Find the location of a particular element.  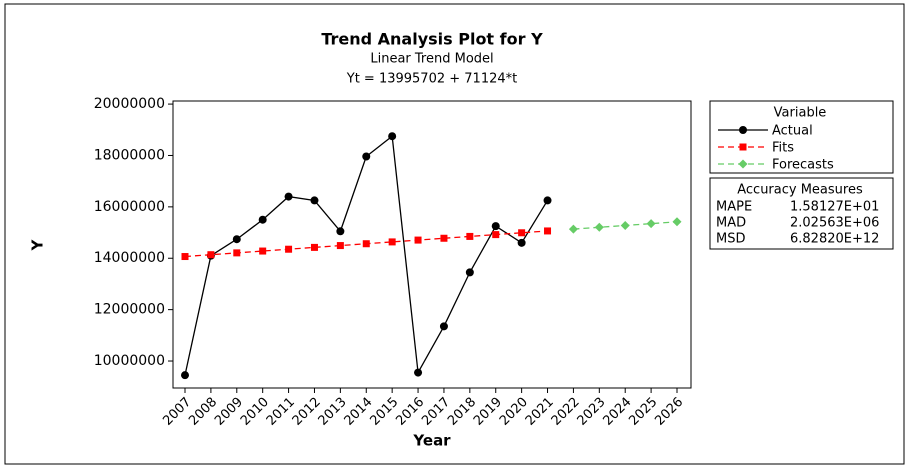

y-tick-label: 20000000 is located at coordinates (129, 104).